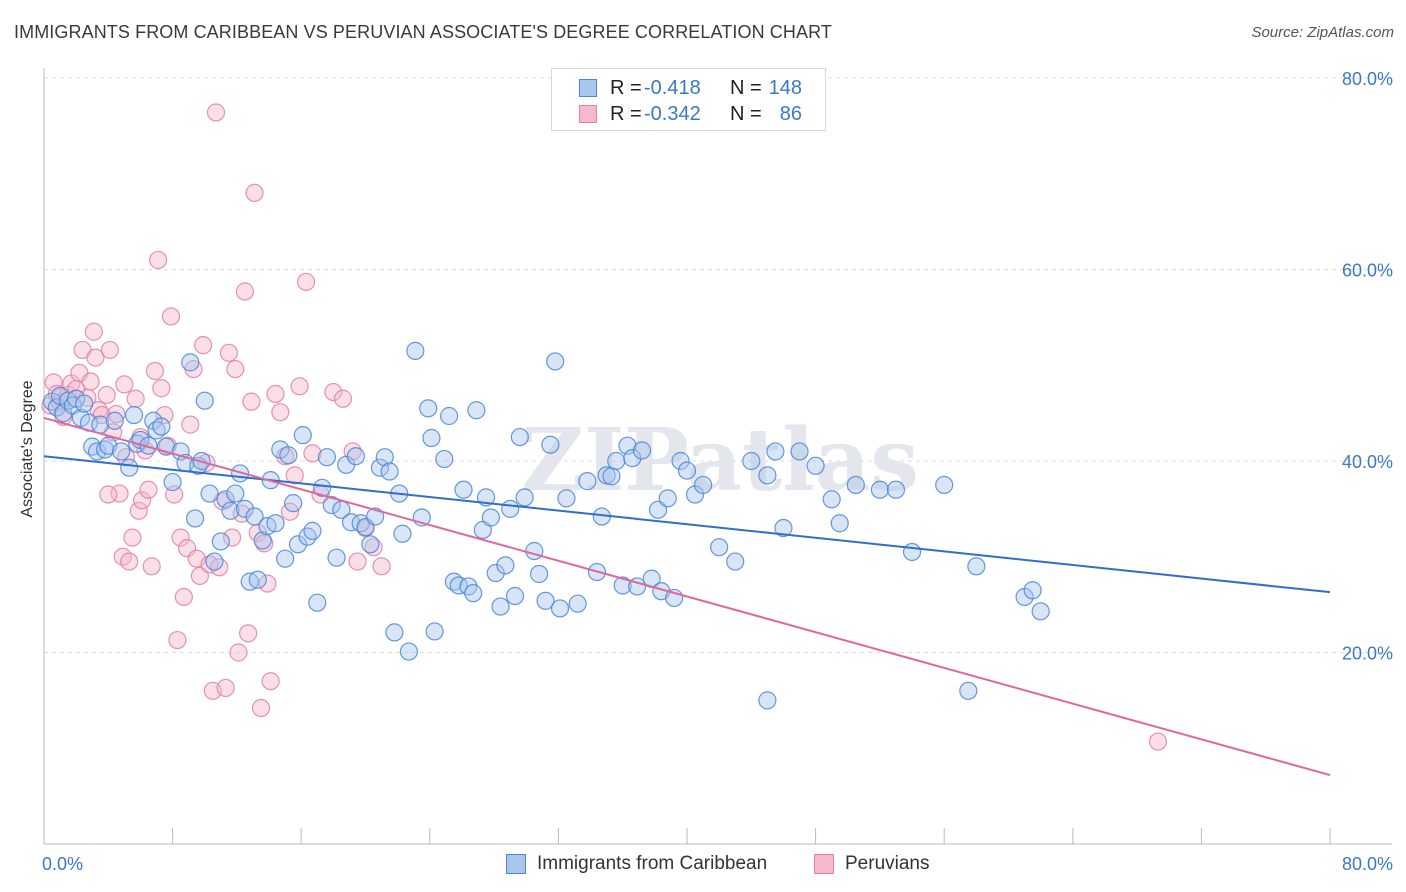 This screenshot has height=892, width=1406. Describe the element at coordinates (27, 449) in the screenshot. I see `y-axis-label: Associate's Degree` at that location.